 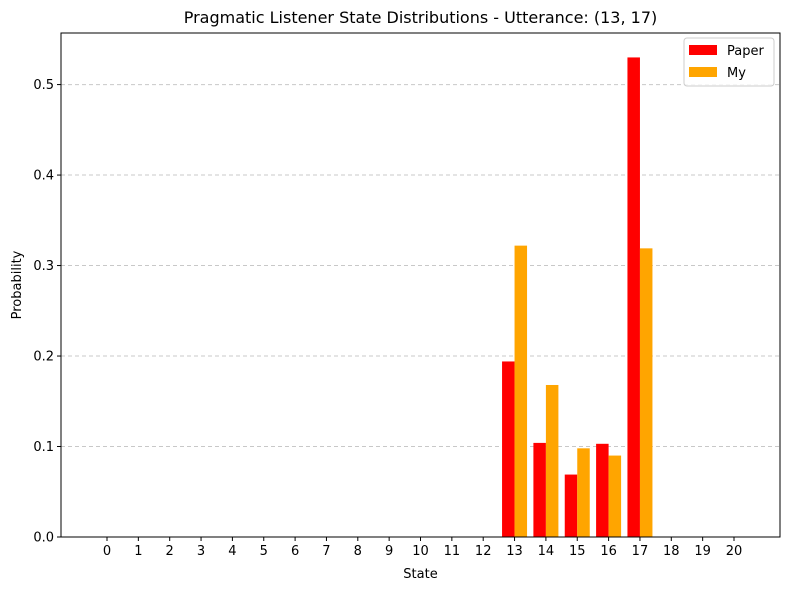 I want to click on x-tick-label: 2, so click(x=170, y=551).